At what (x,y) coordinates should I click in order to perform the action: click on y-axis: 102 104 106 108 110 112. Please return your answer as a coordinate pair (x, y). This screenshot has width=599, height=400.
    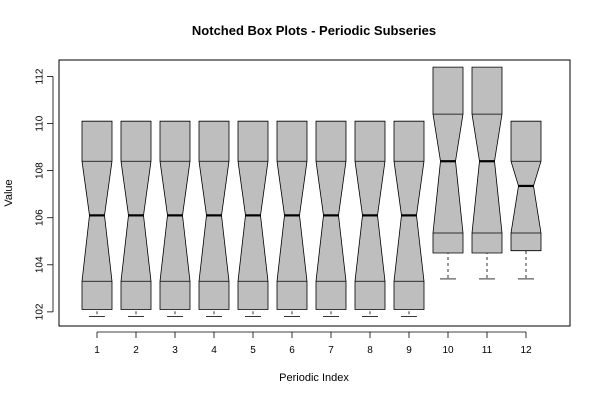
    Looking at the image, I should click on (44, 194).